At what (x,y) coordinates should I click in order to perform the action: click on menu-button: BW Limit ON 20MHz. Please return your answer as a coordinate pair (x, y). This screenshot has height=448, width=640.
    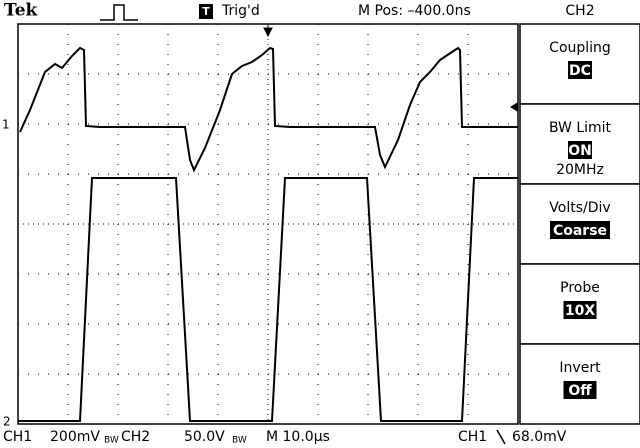
    Looking at the image, I should click on (579, 144).